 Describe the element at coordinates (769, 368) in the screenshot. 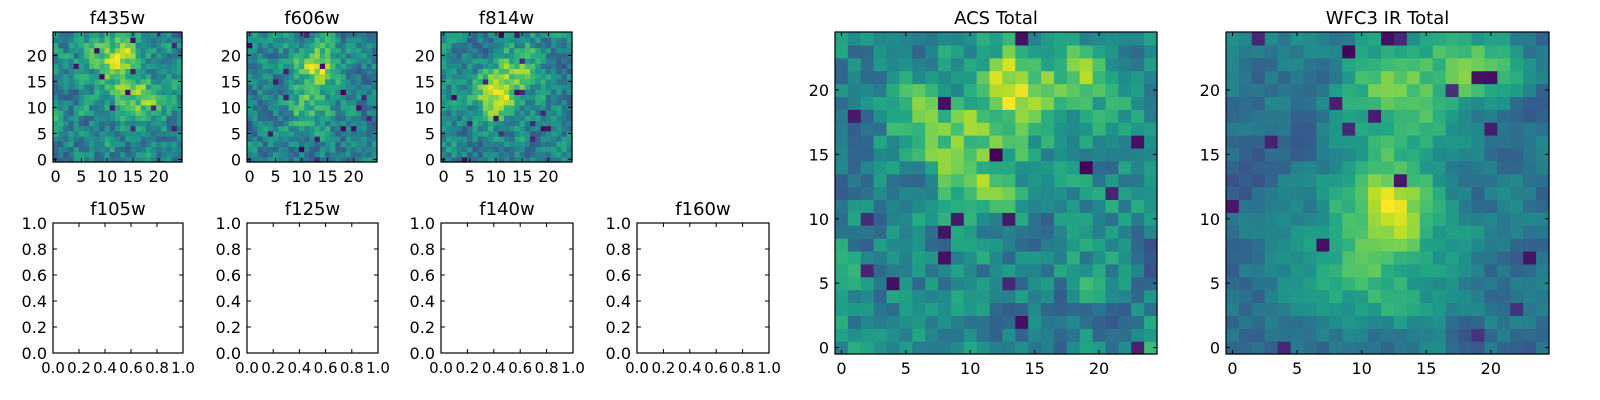

I see `x-tick-label: 1.0` at that location.